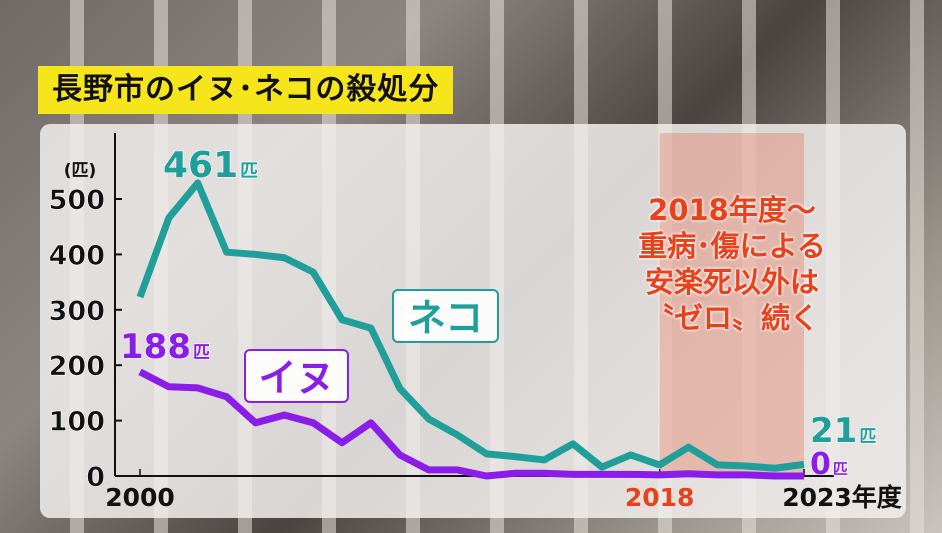  Describe the element at coordinates (731, 318) in the screenshot. I see `annotation-line: 〝ゼロ〟続く` at that location.